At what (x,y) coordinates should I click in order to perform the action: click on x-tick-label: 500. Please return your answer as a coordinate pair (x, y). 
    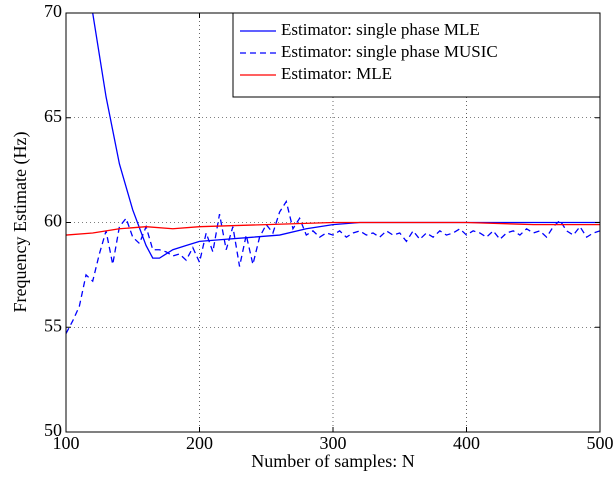
    Looking at the image, I should click on (600, 443).